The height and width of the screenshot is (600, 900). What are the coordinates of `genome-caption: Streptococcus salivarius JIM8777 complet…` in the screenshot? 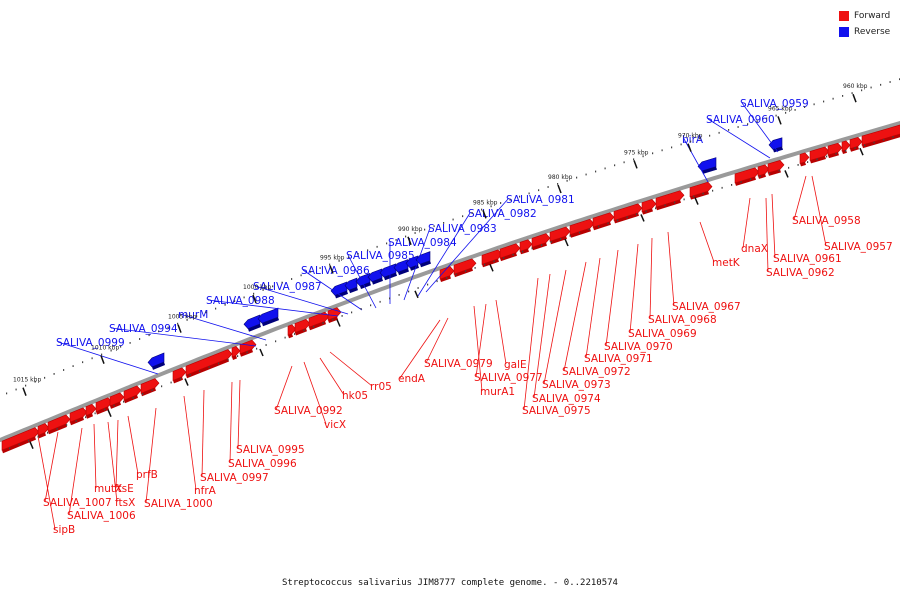 It's located at (450, 583).